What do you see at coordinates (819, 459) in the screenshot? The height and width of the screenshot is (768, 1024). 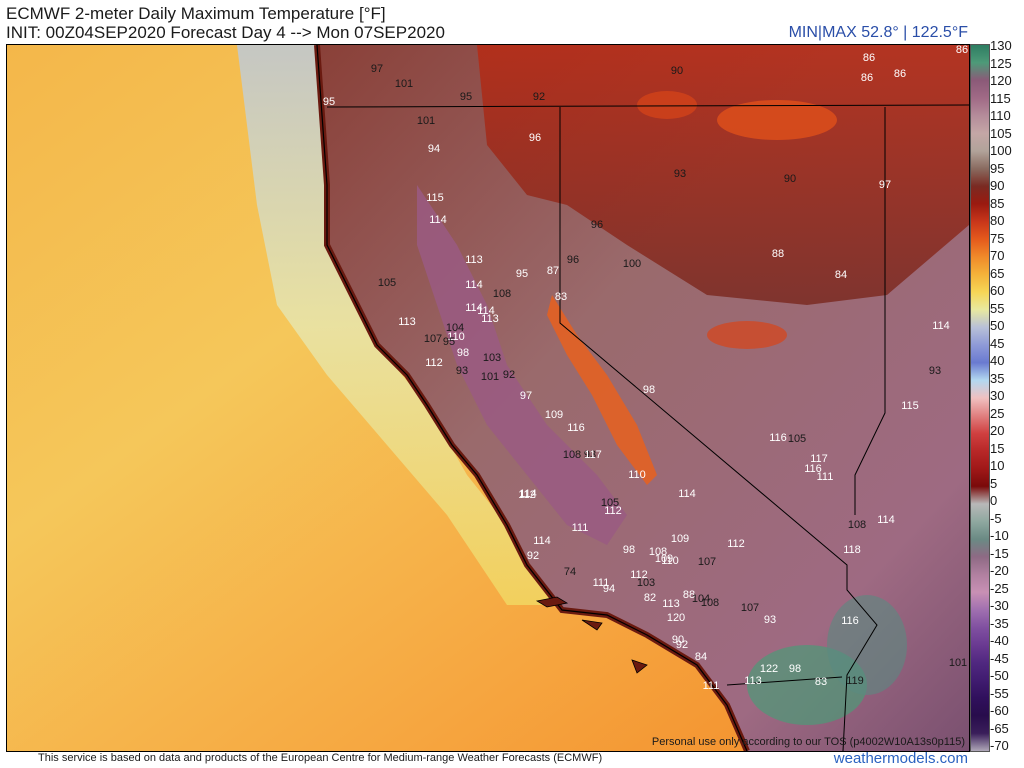 I see `temperature-label: 117` at bounding box center [819, 459].